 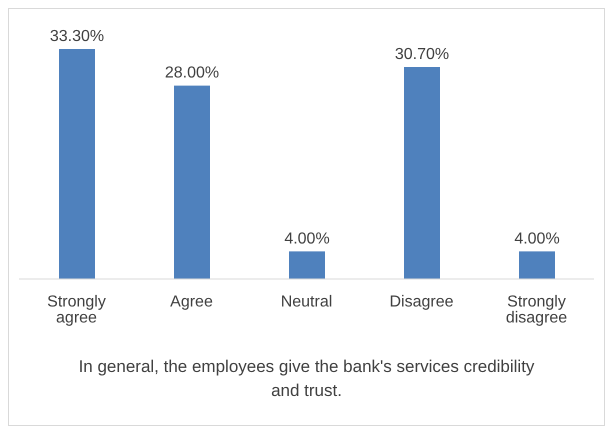 I want to click on data-label: 30.70%, so click(x=422, y=54).